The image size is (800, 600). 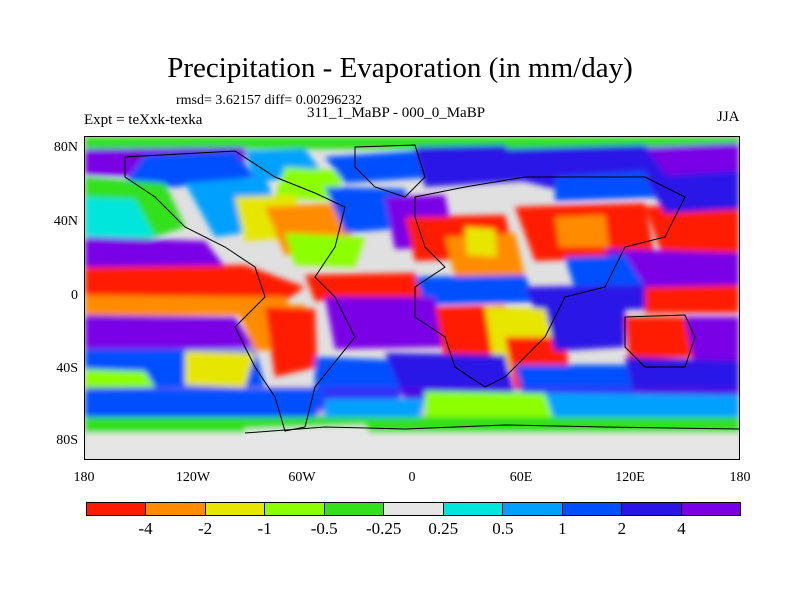 I want to click on season-label: JJA, so click(x=728, y=117).